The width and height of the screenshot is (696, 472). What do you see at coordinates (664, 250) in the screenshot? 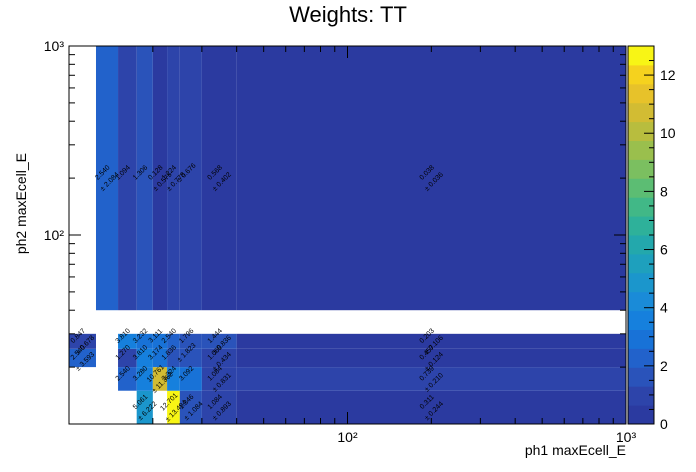
I see `colorbar-tick-label: 6` at bounding box center [664, 250].